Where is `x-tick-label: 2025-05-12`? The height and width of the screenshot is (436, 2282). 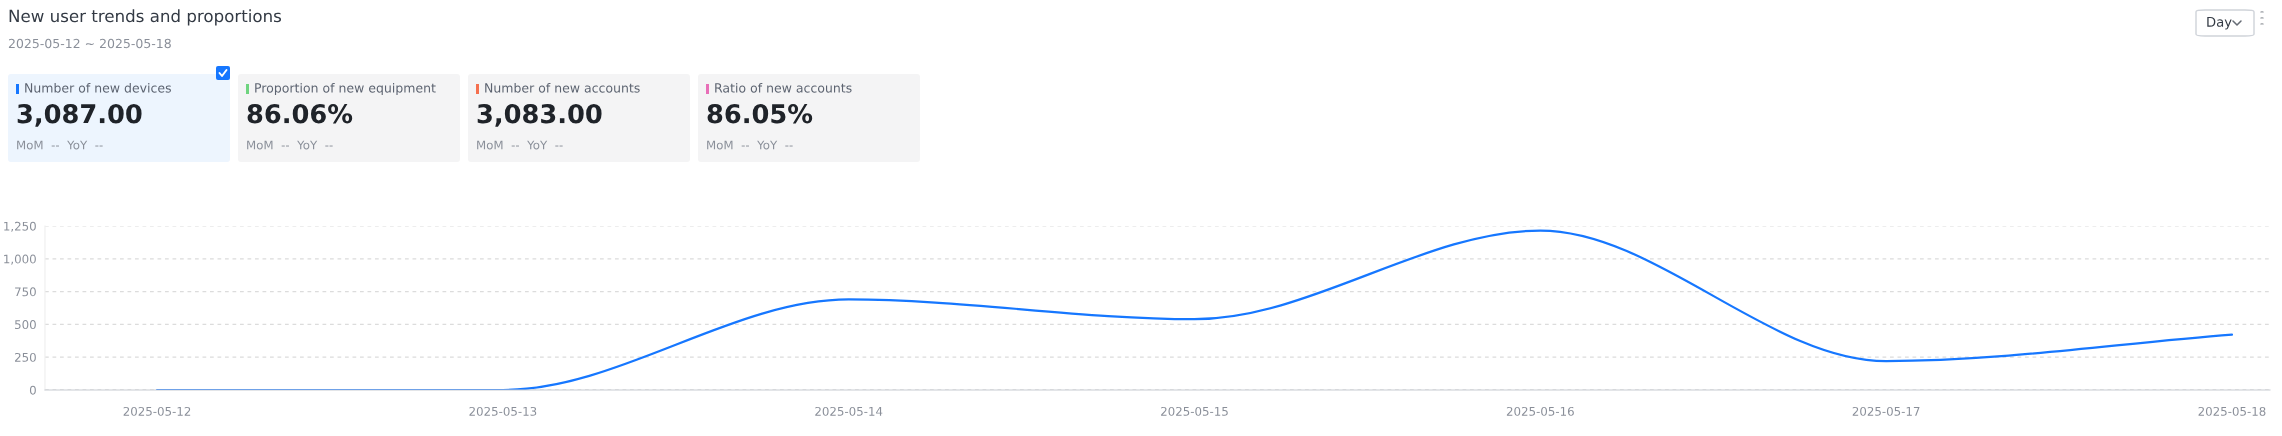
x-tick-label: 2025-05-12 is located at coordinates (157, 411).